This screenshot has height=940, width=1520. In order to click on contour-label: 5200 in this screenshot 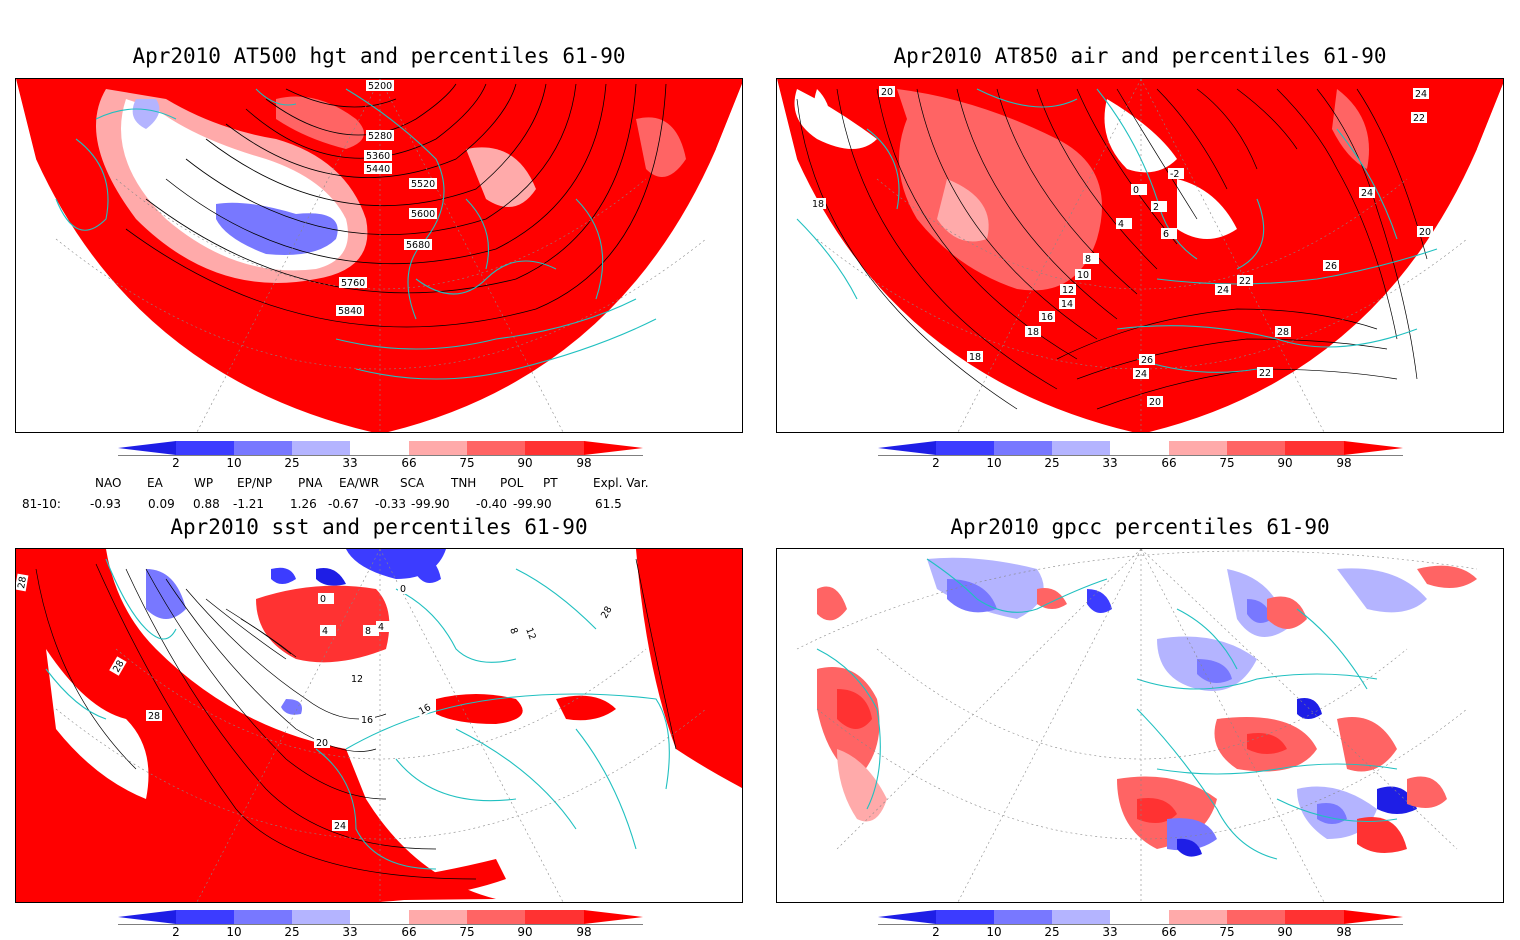, I will do `click(380, 86)`.